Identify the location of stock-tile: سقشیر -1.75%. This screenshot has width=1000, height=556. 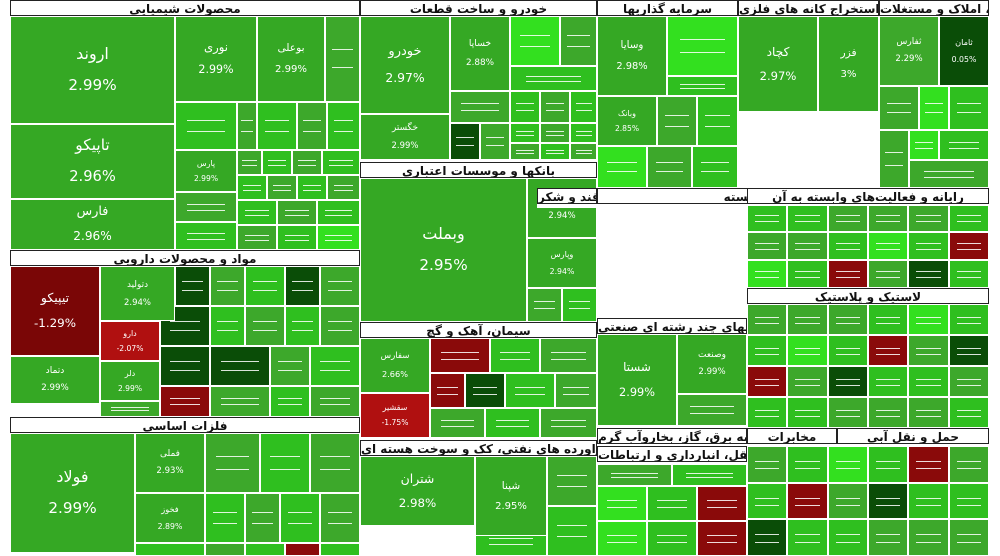
(395, 415).